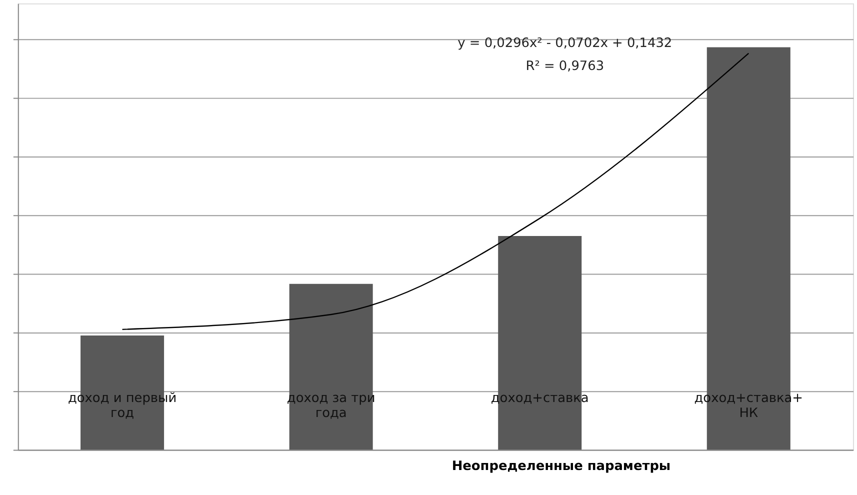  I want to click on annotation: y = 0,0296x² - 0,0702x + 0,1432, so click(565, 44).